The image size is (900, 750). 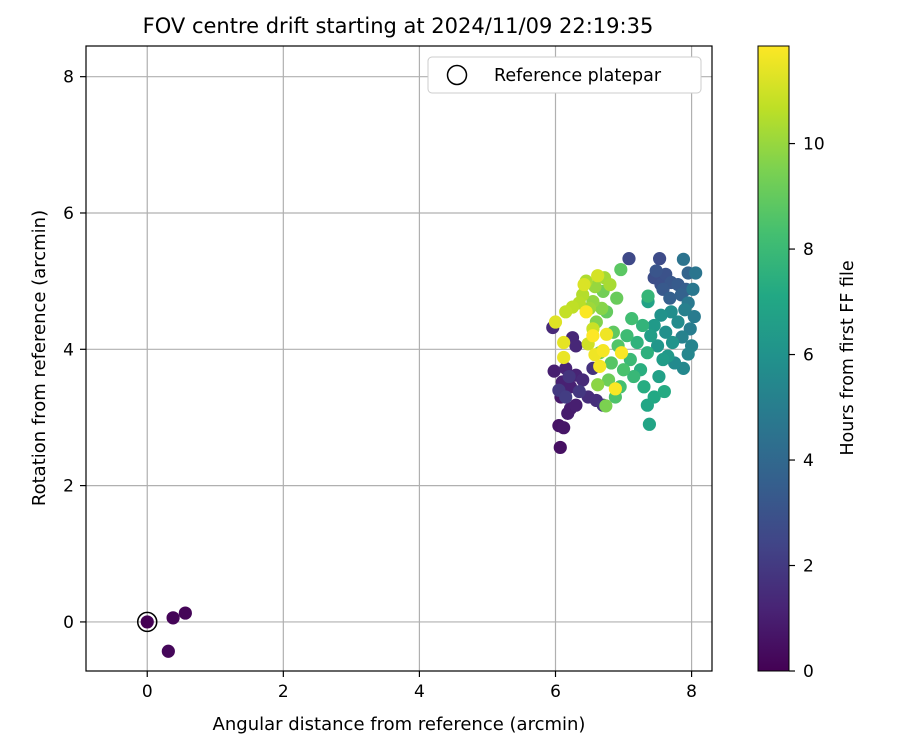 What do you see at coordinates (814, 145) in the screenshot?
I see `colorbar-tick-label: 10` at bounding box center [814, 145].